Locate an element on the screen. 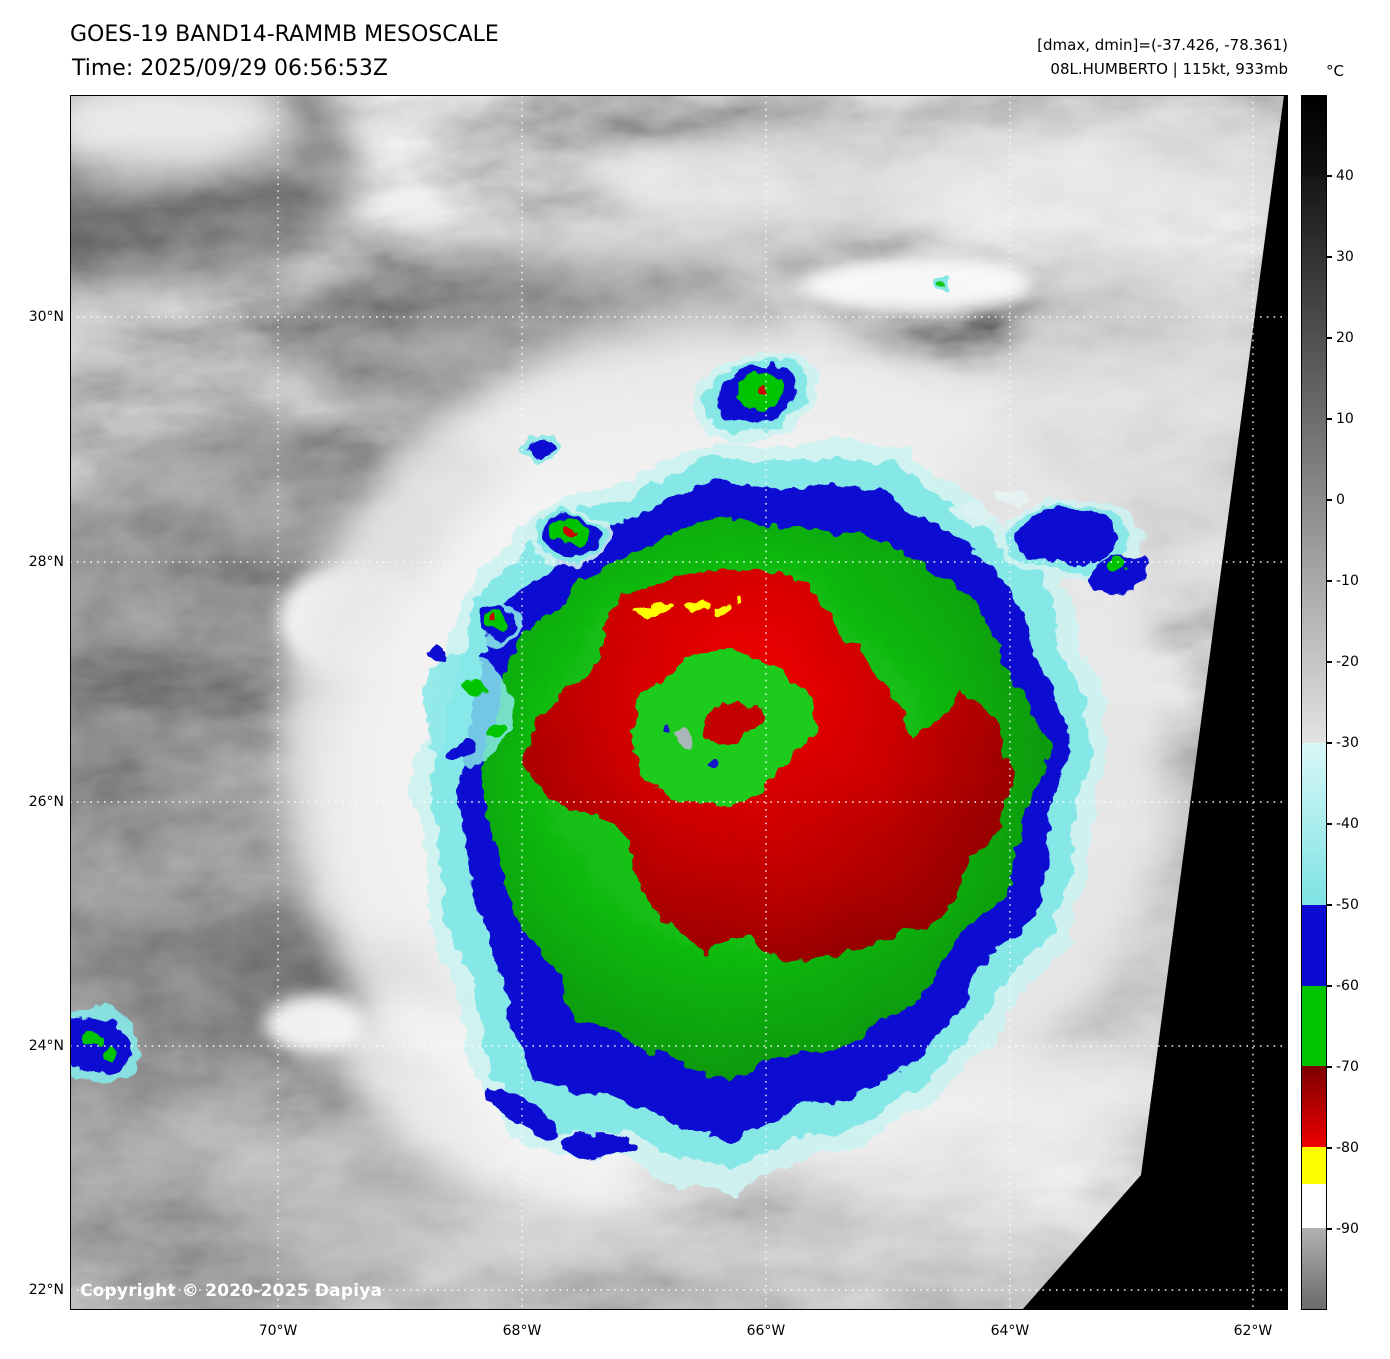 The height and width of the screenshot is (1359, 1390). north-cold-cell is located at coordinates (755, 395).